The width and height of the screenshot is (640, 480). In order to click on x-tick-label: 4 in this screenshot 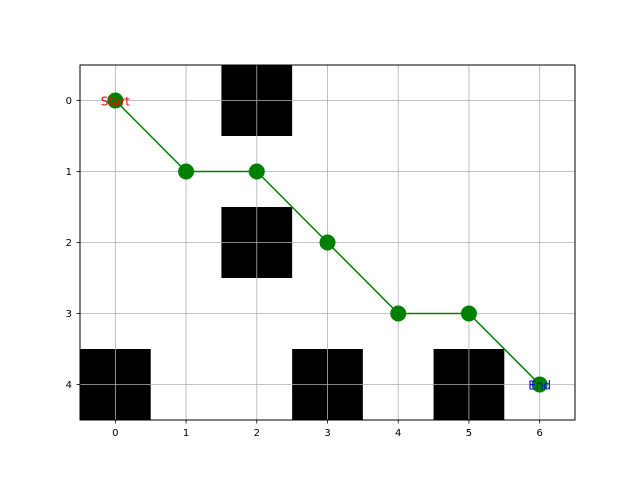, I will do `click(398, 433)`.